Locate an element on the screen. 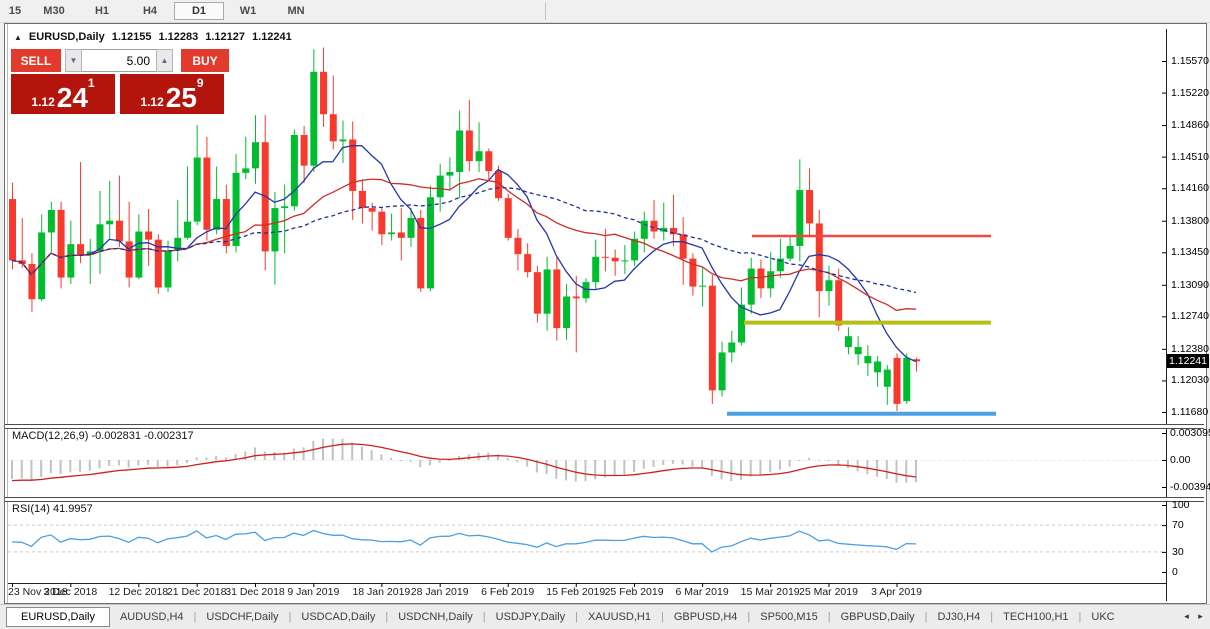  toolbar-divider is located at coordinates (545, 11).